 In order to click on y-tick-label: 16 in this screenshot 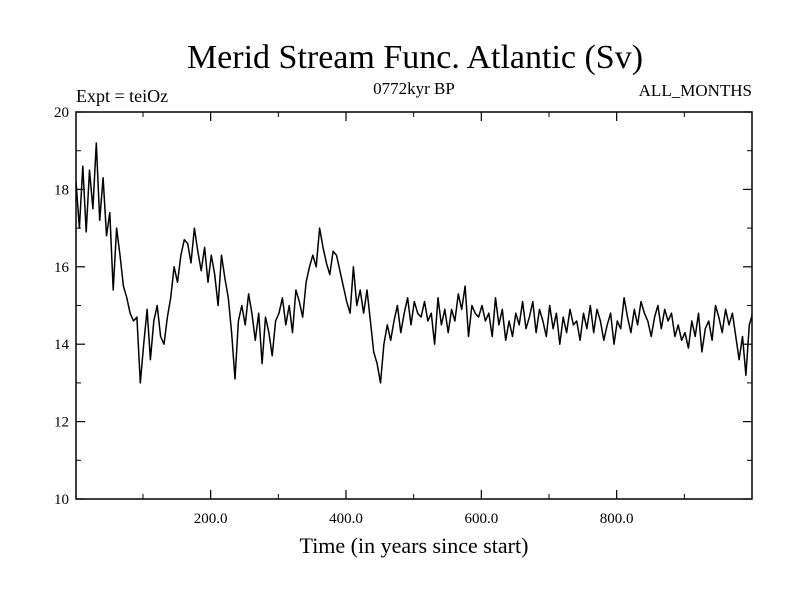, I will do `click(62, 268)`.